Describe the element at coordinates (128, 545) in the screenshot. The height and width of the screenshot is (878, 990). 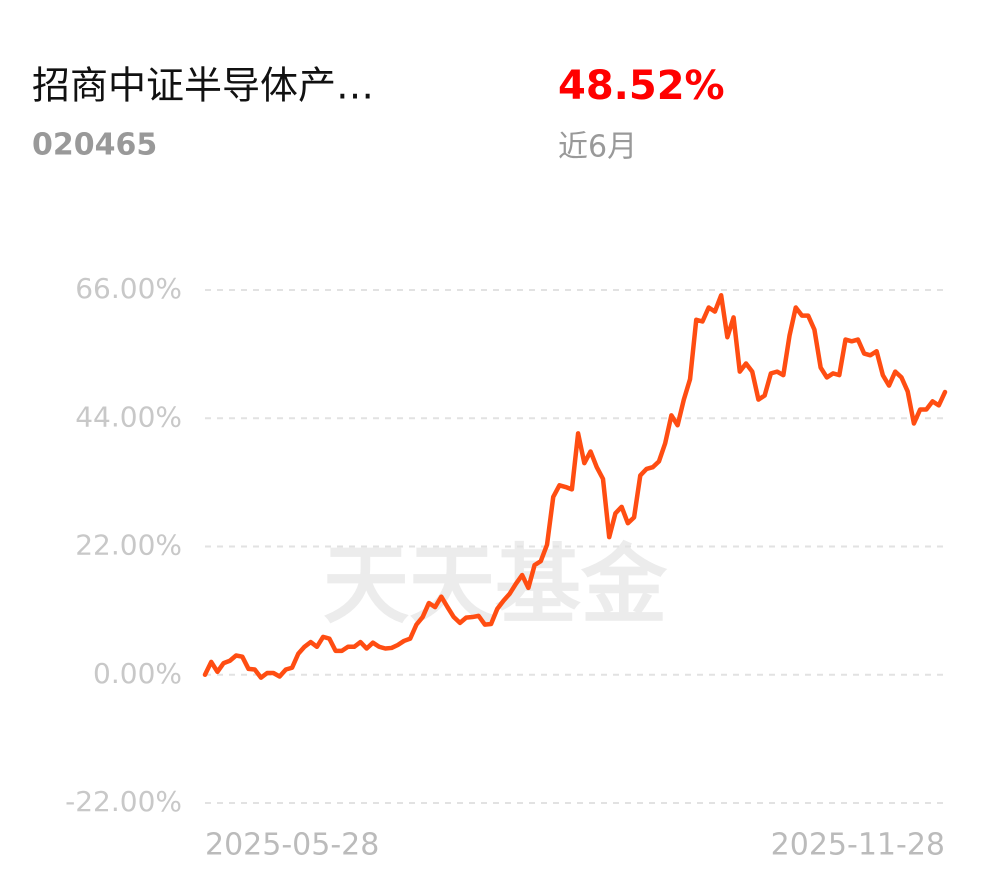
I see `y-tick-label: 22.00%` at that location.